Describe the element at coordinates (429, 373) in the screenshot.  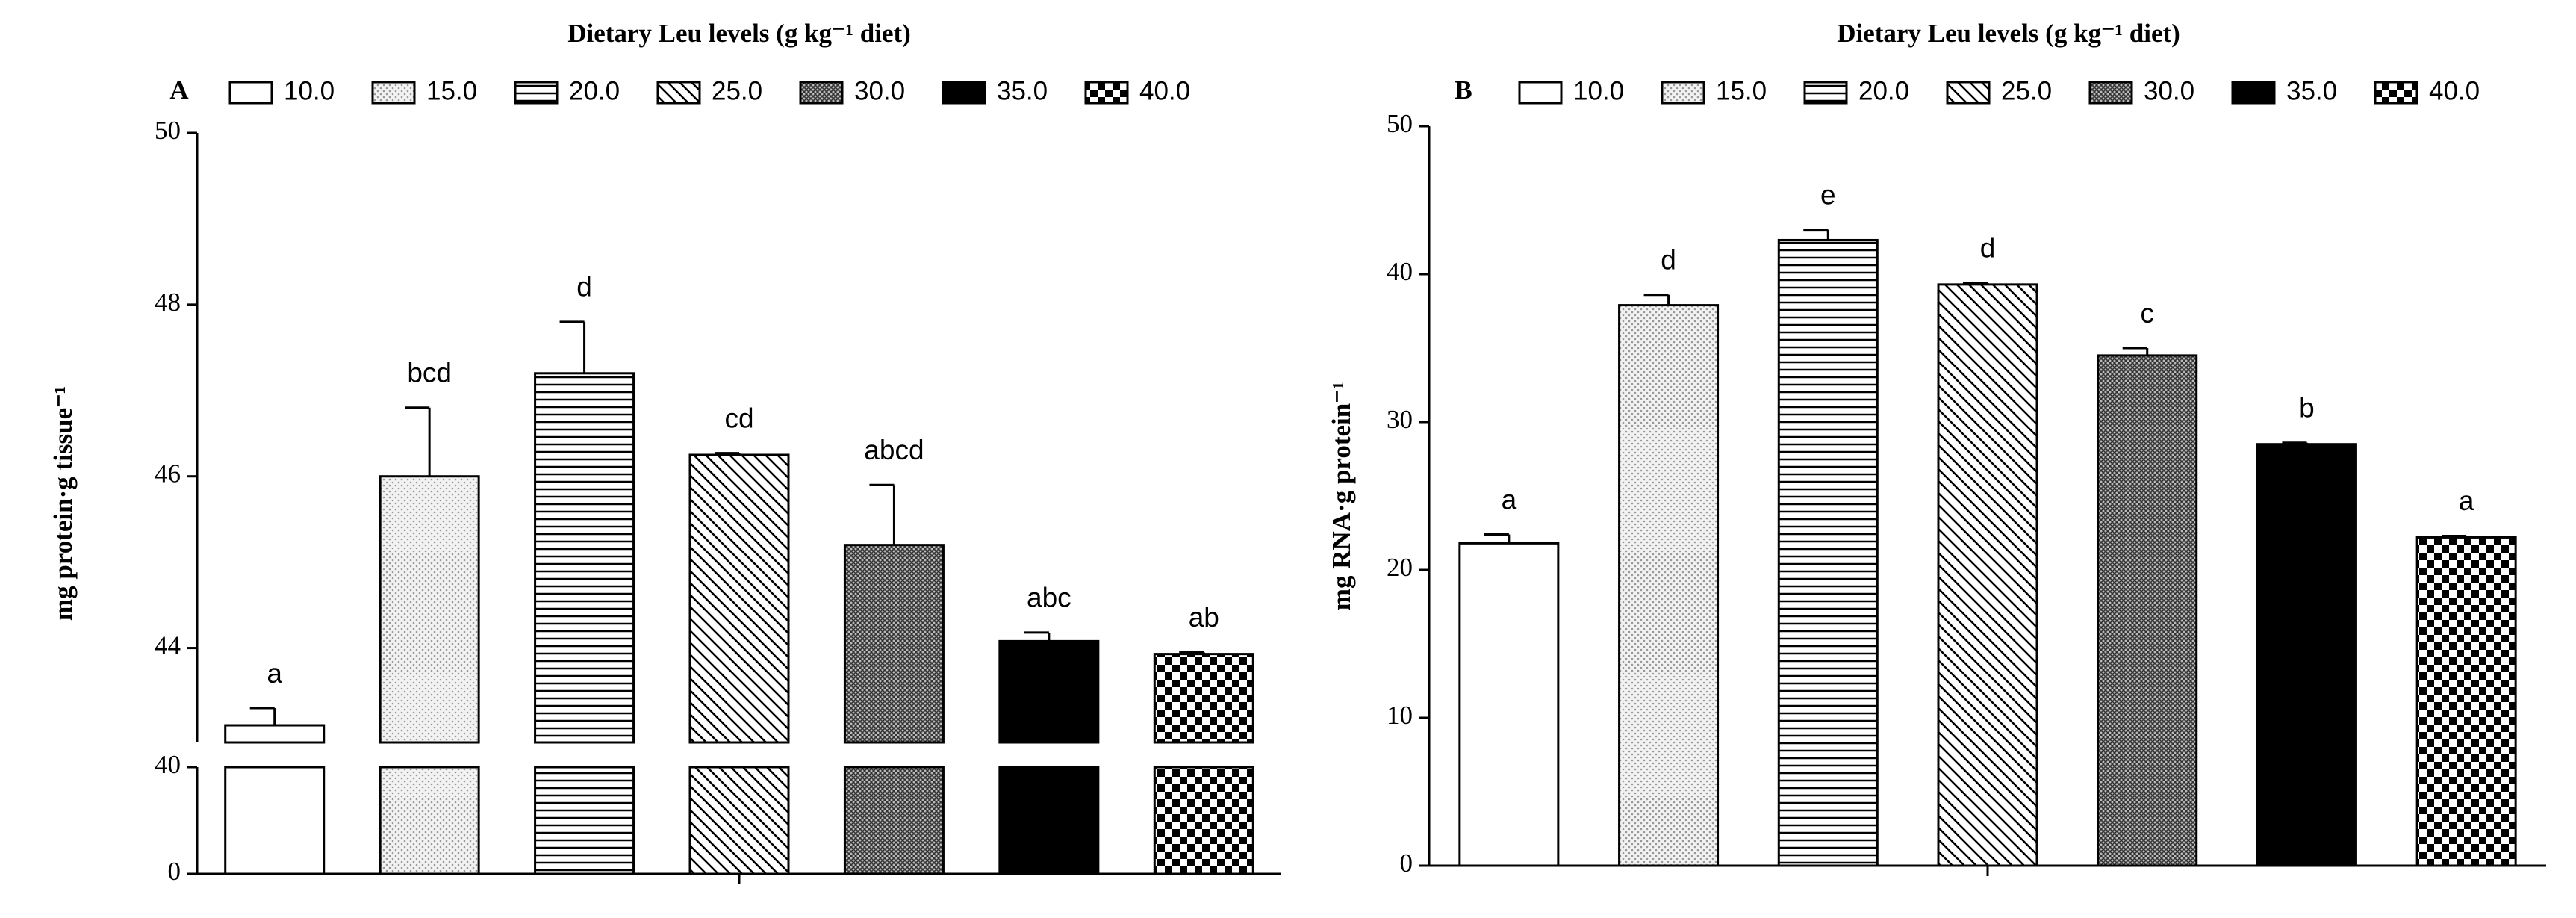
I see `significance-label: bcd` at that location.